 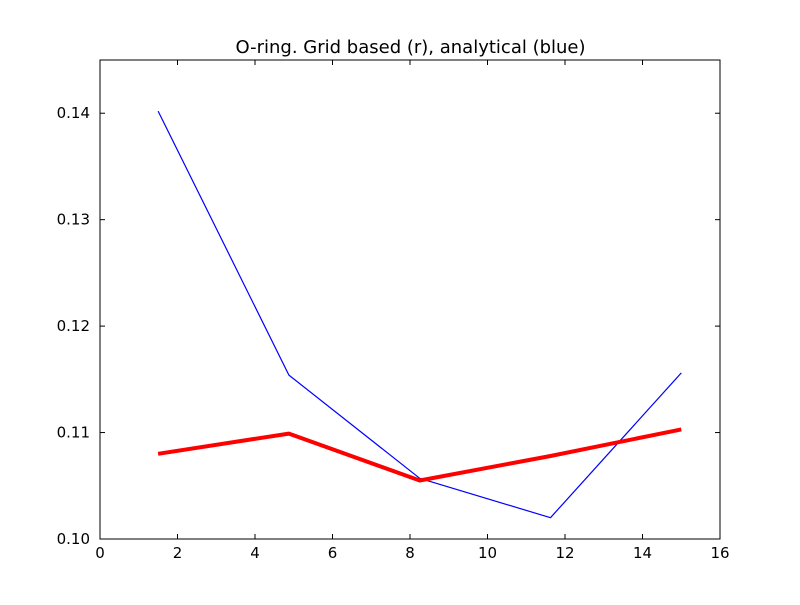 I want to click on y-tick-label: 0.14, so click(x=73, y=113).